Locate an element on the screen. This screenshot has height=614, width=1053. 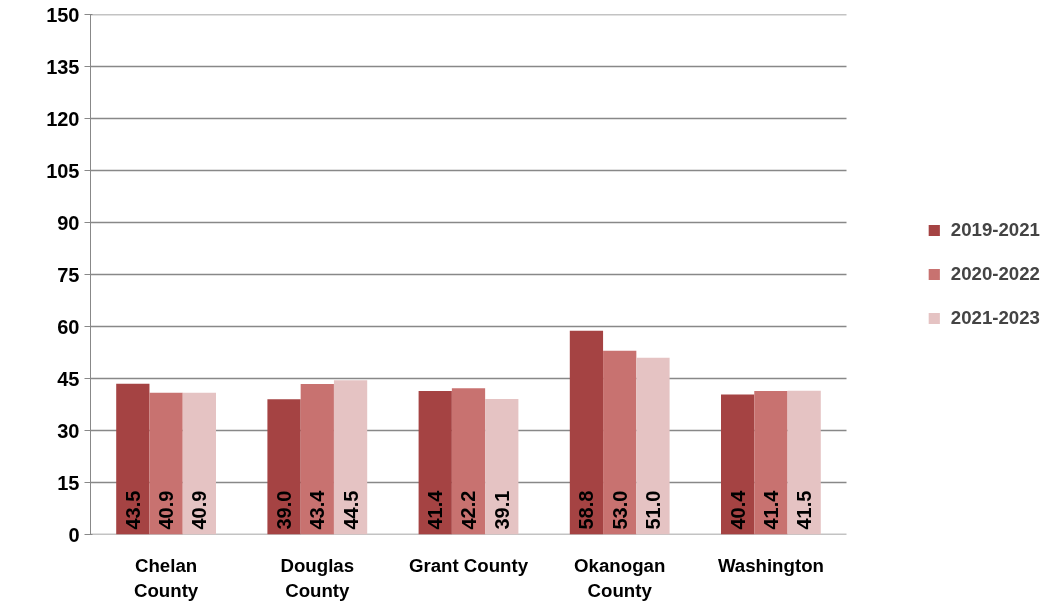
legend-label: 2019-2021 is located at coordinates (995, 230).